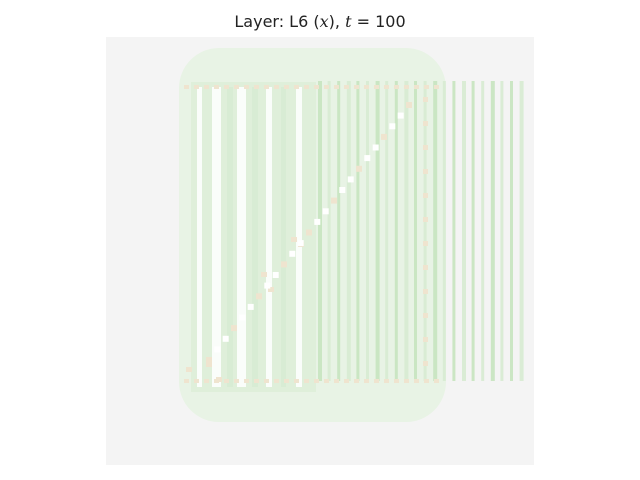 The height and width of the screenshot is (480, 640). Describe the element at coordinates (378, 21) in the screenshot. I see `title-eq: = 100` at that location.